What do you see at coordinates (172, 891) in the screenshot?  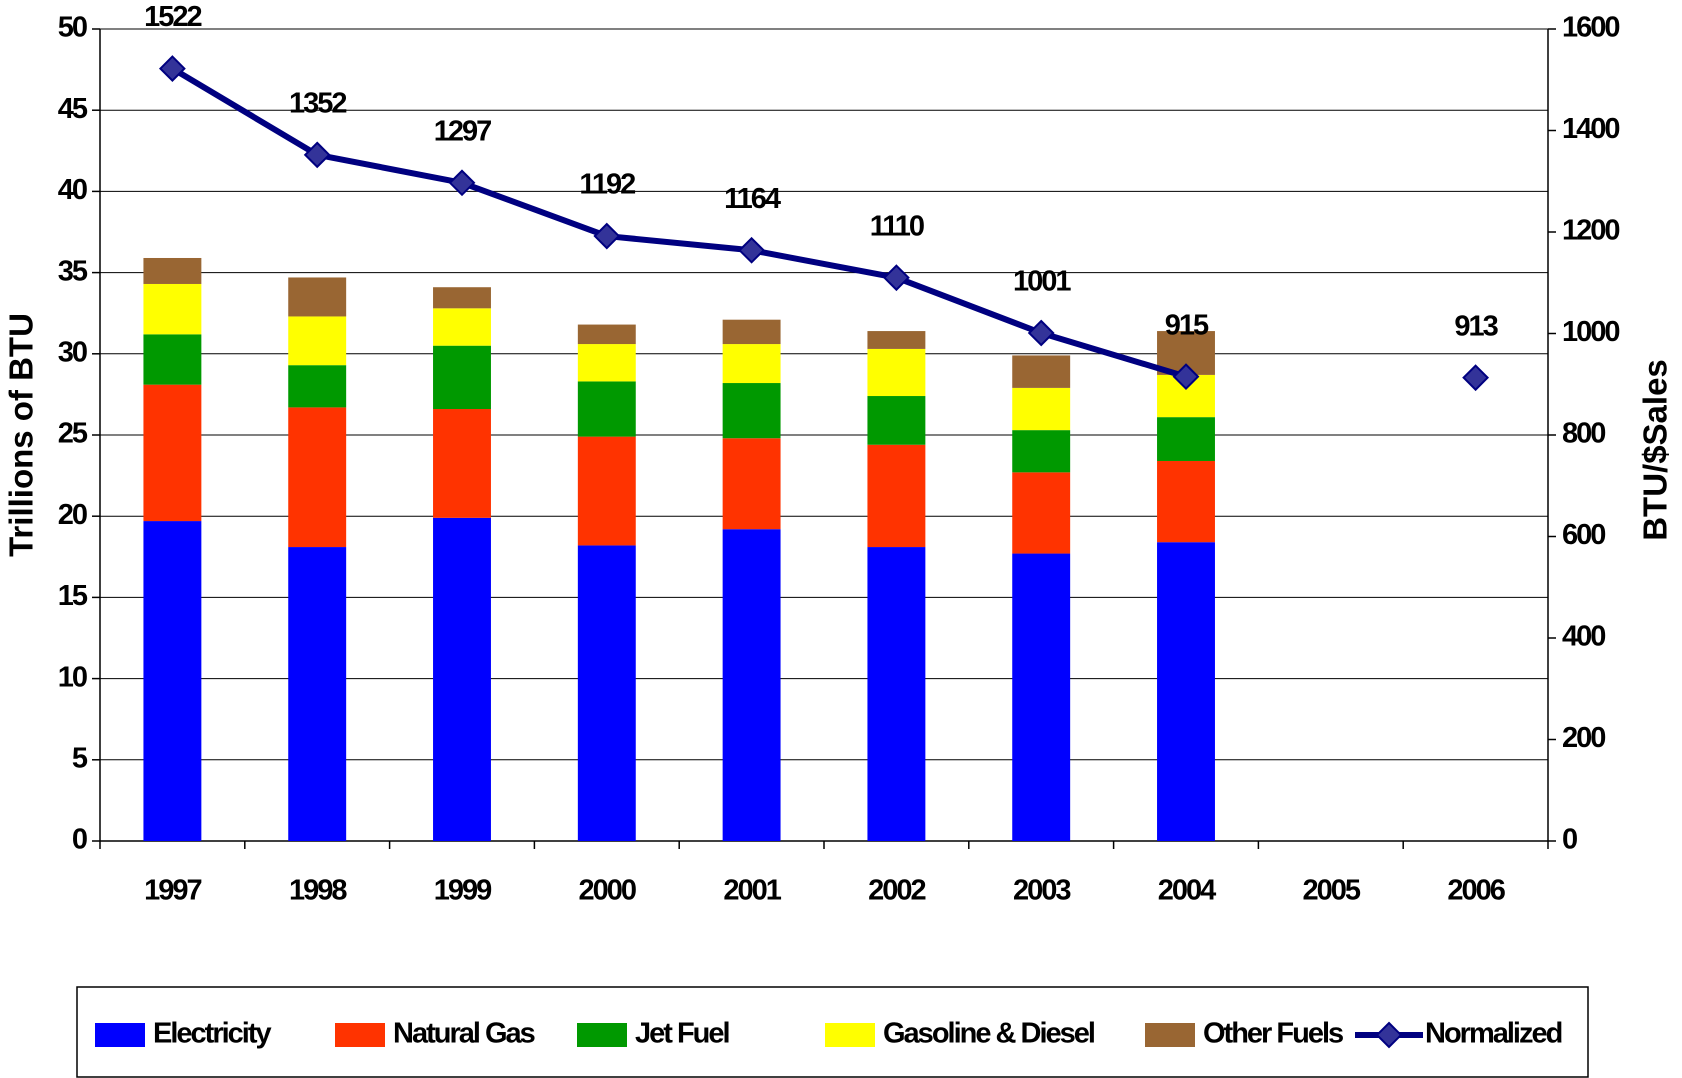 I see `x-tick-label: 1997` at bounding box center [172, 891].